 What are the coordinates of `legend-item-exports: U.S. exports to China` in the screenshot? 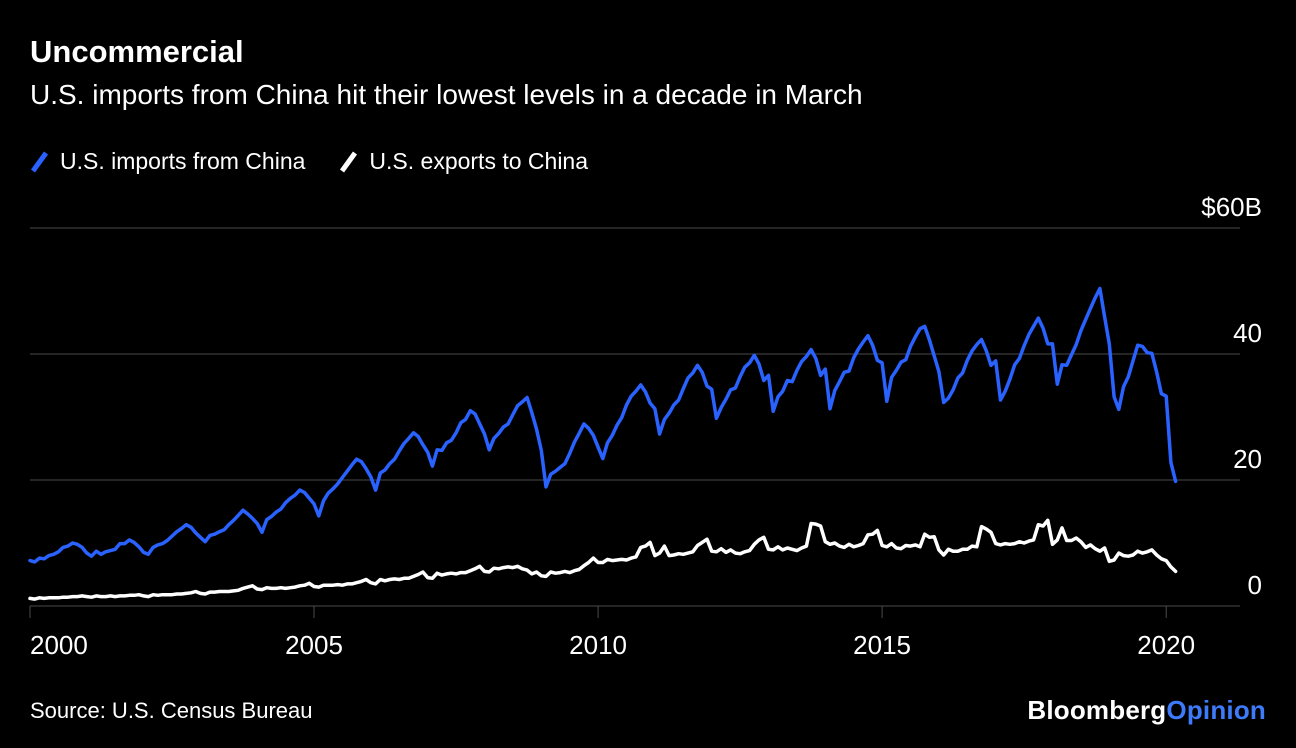 It's located at (463, 161).